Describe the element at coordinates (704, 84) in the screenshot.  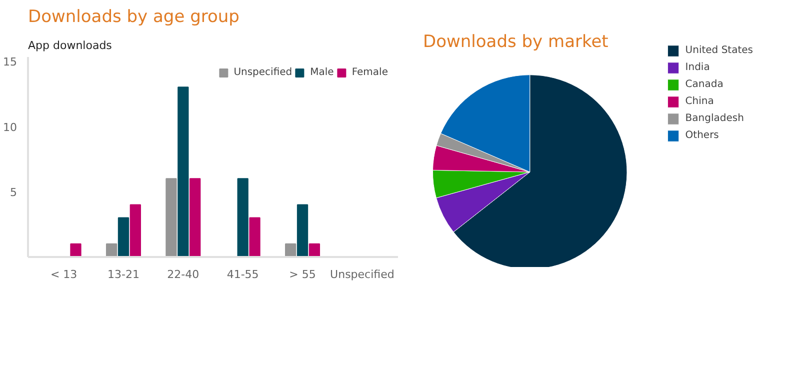
I see `legend-label: Canada` at that location.